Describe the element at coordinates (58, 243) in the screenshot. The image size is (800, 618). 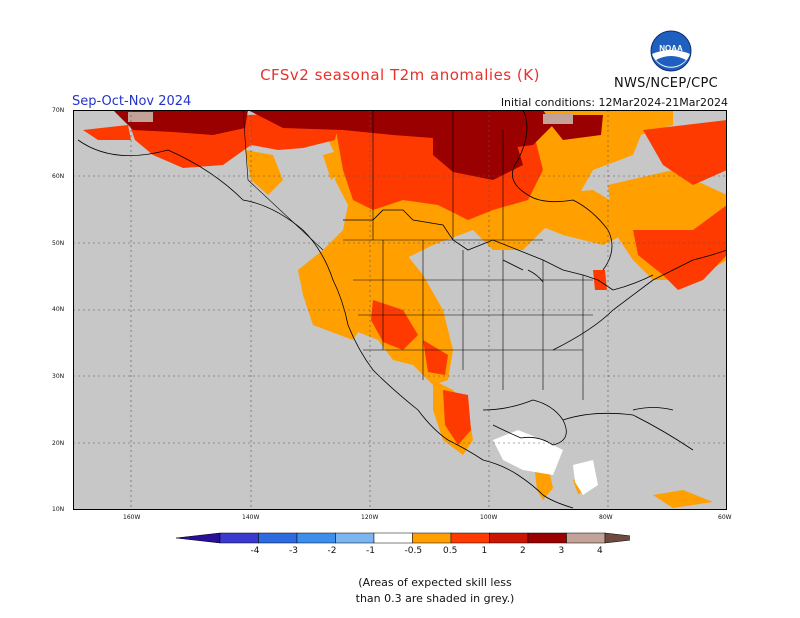
I see `lat-label: 50N` at that location.